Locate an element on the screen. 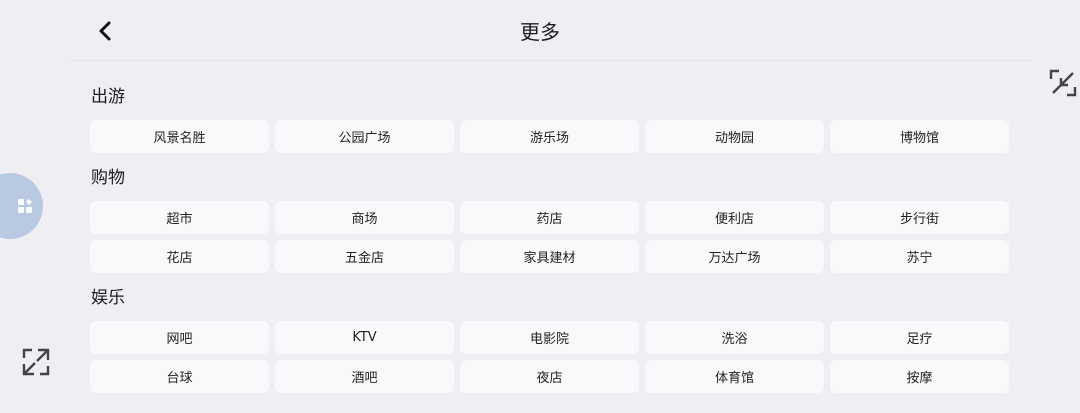 The width and height of the screenshot is (1080, 413). category-button: 夜店 is located at coordinates (549, 376).